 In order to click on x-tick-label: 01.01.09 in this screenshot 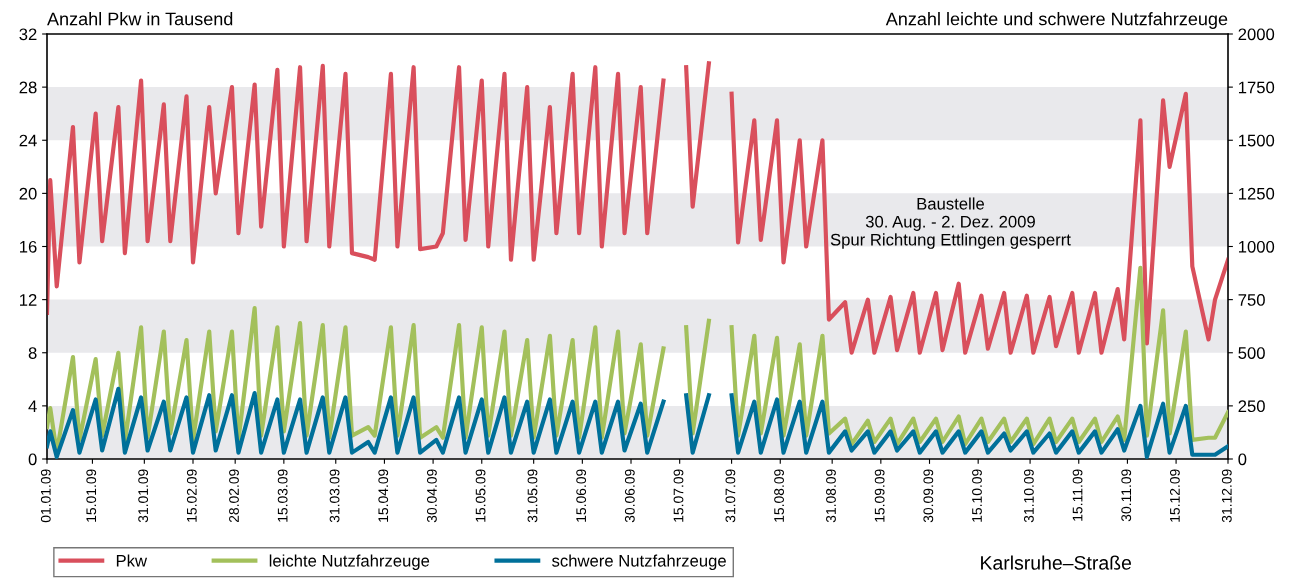, I will do `click(45, 496)`.